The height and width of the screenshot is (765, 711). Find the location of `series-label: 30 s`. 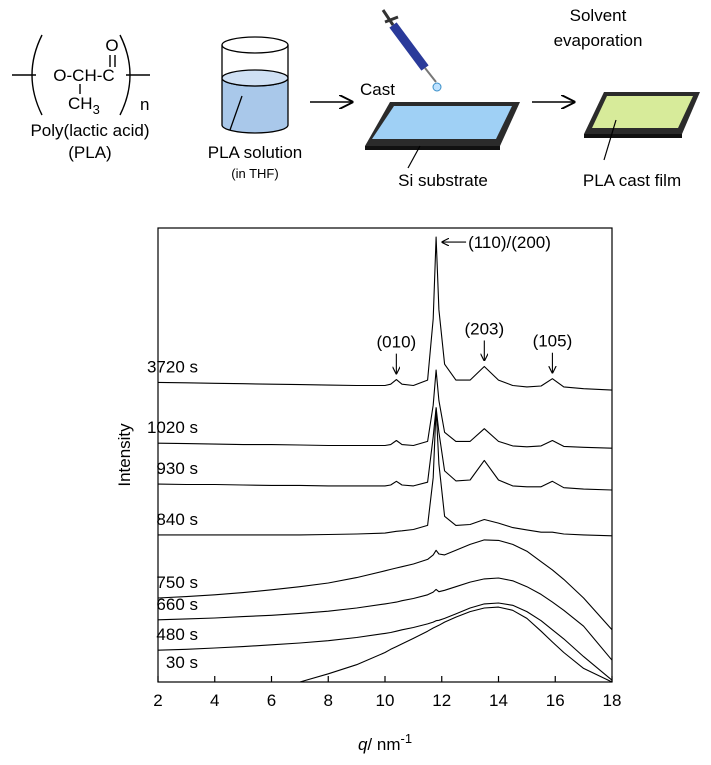

series-label: 30 s is located at coordinates (182, 662).